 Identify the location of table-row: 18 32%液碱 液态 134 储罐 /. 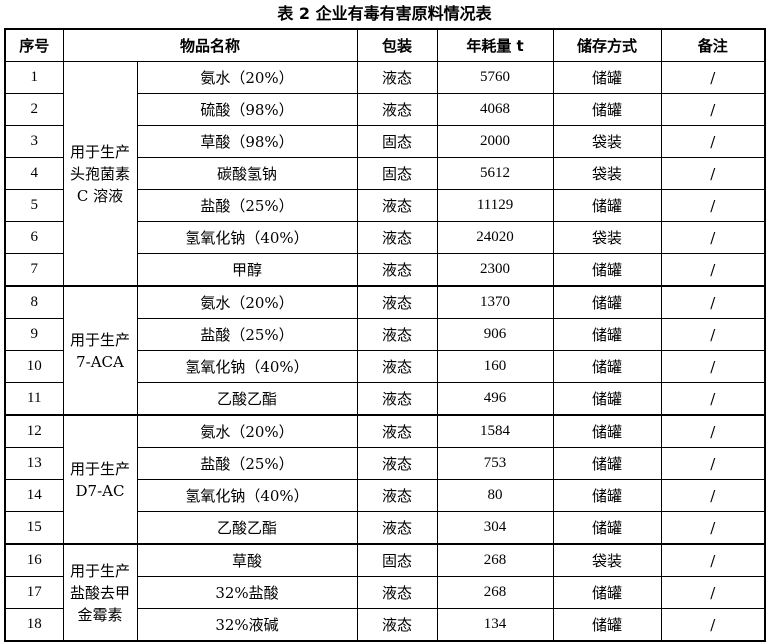
(385, 625).